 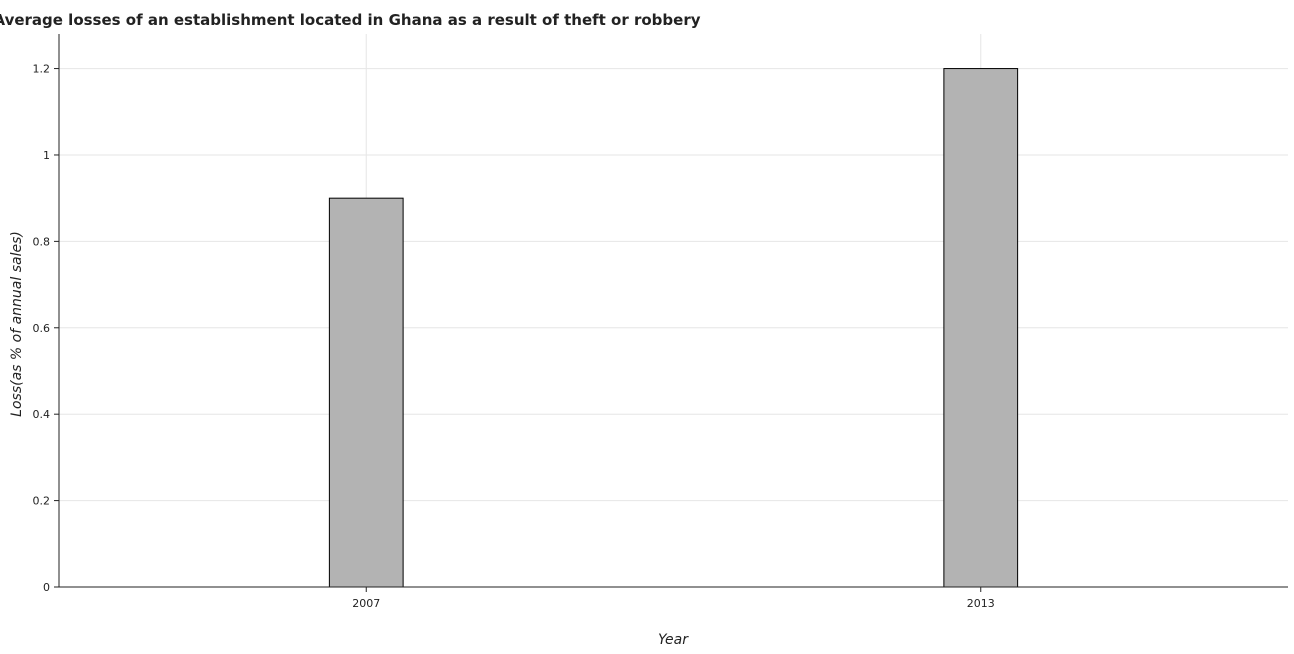 I want to click on y-tick-labels: 0 0.2 0.4 0.6 0.8 1 1.2, so click(x=42, y=328).